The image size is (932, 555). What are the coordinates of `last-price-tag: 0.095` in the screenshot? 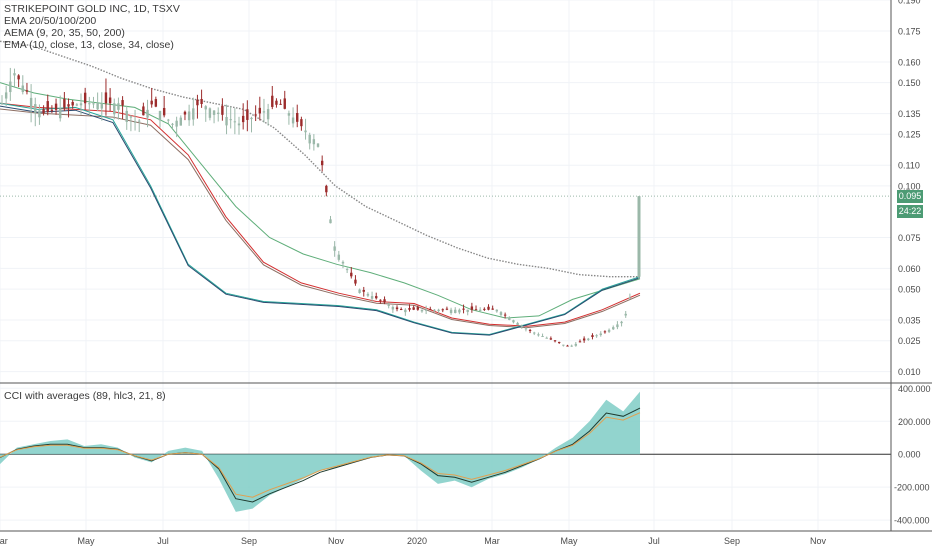 It's located at (910, 196).